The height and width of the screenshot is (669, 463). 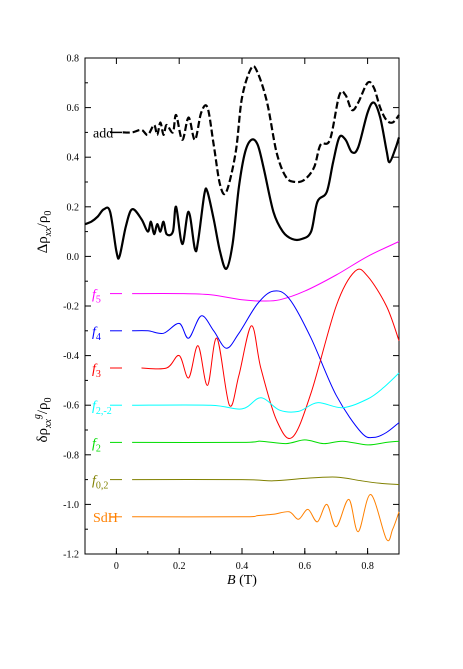 I want to click on y-tick-label: -1.2, so click(x=71, y=555).